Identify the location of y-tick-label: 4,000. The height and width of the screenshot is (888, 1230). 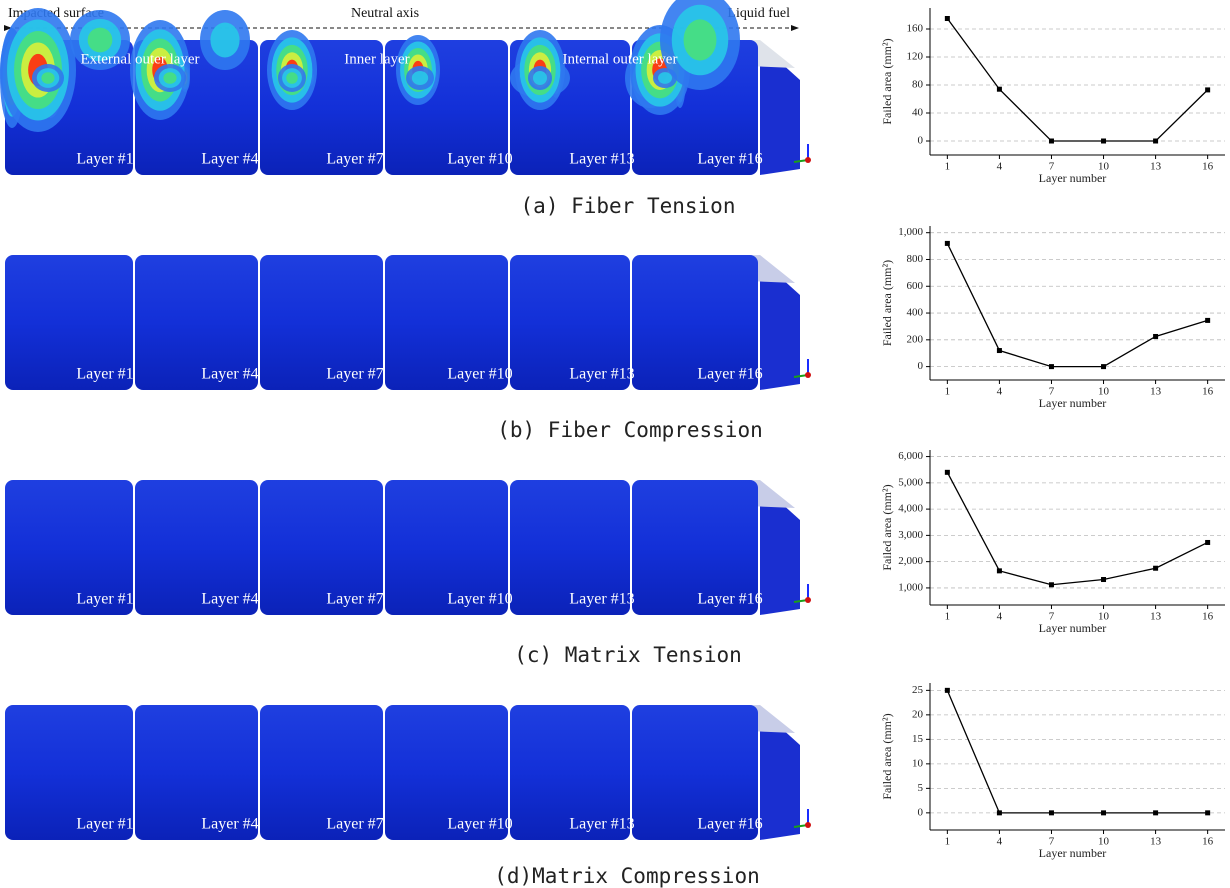
(910, 509).